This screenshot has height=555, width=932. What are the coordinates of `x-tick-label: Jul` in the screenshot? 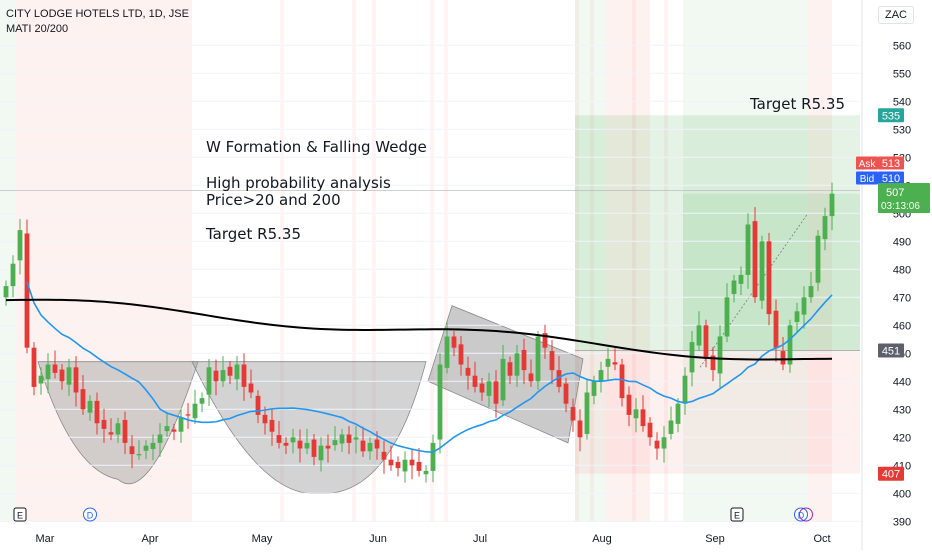 It's located at (480, 539).